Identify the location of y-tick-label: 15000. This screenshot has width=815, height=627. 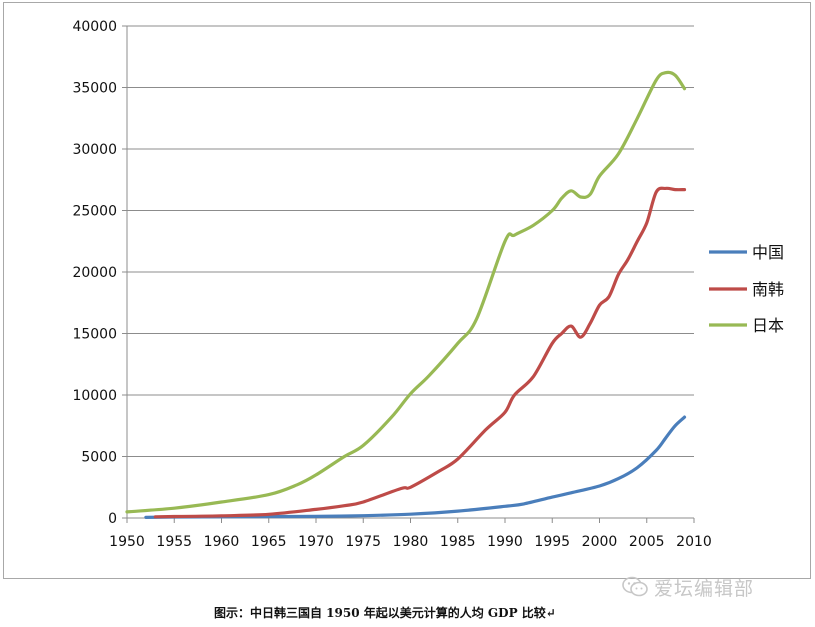
(94, 335).